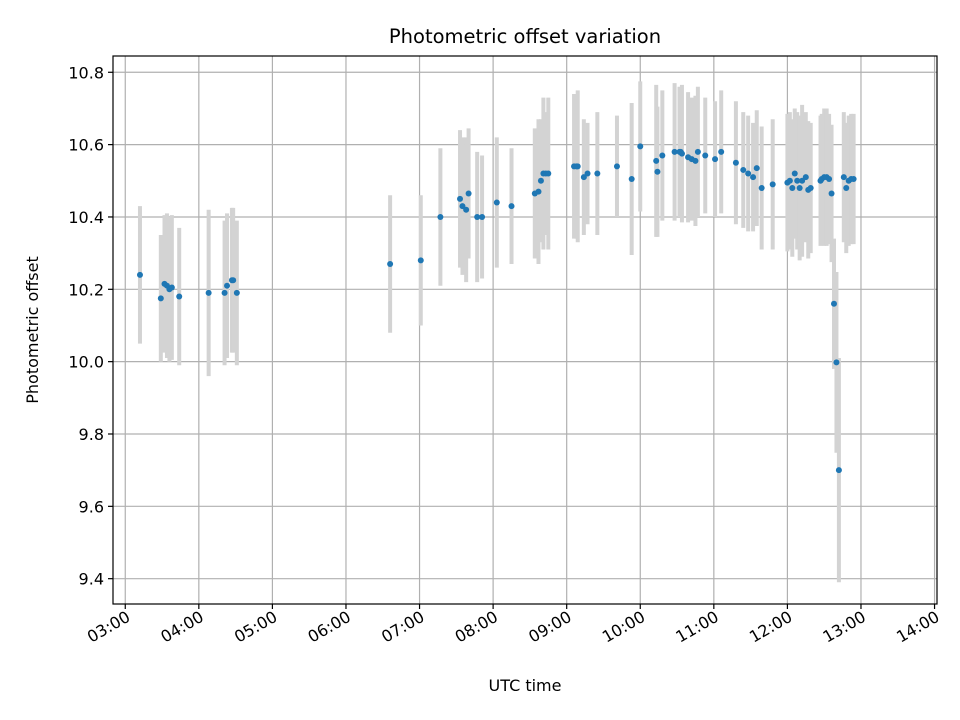  What do you see at coordinates (32, 330) in the screenshot?
I see `y-axis-label: Photometric offset` at bounding box center [32, 330].